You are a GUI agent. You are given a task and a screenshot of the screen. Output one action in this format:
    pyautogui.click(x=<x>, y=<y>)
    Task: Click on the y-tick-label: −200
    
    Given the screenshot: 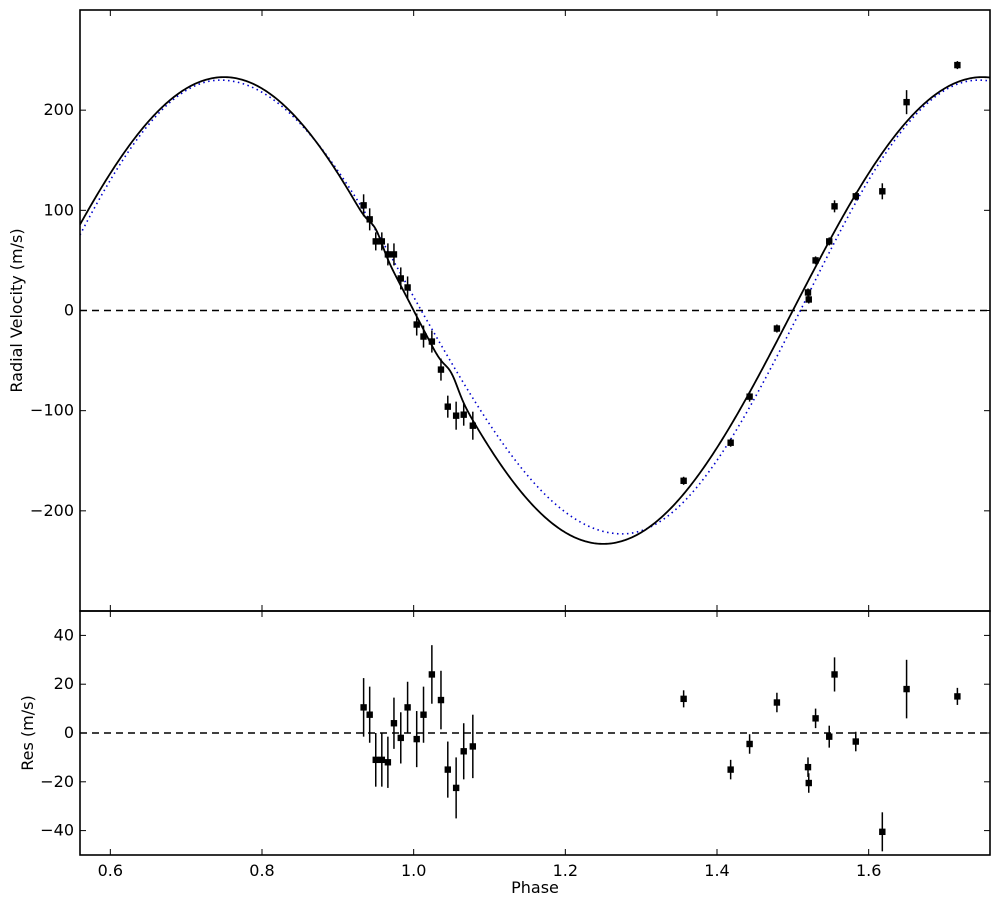 What is the action you would take?
    pyautogui.click(x=52, y=510)
    